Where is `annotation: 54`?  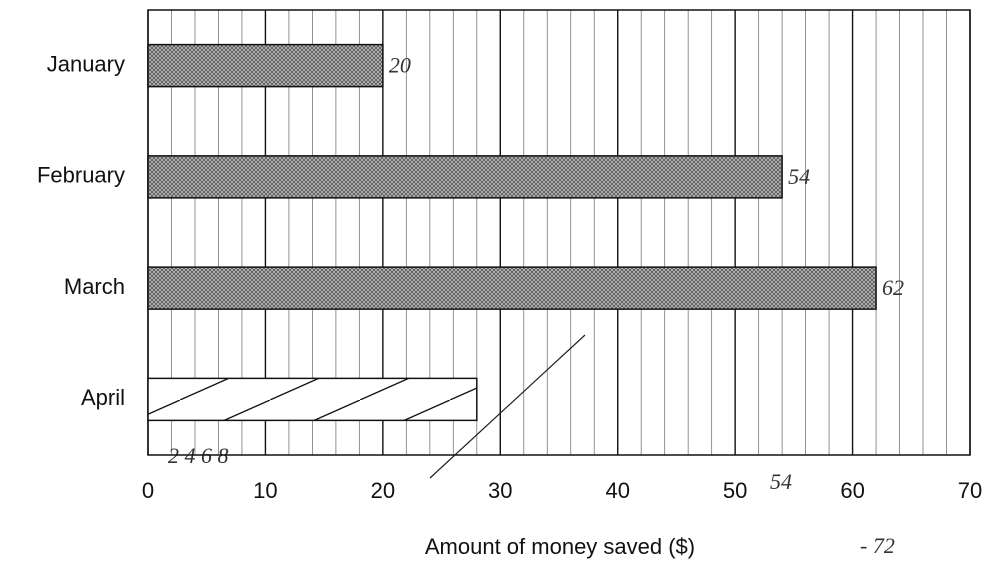 annotation: 54 is located at coordinates (781, 481).